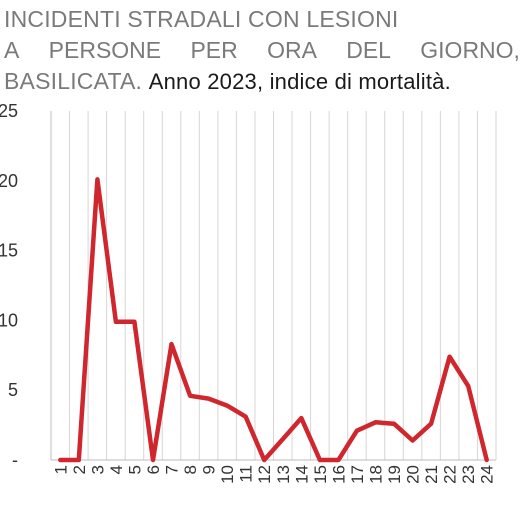 This screenshot has height=517, width=524. What do you see at coordinates (487, 474) in the screenshot?
I see `x-tick-label: 24` at bounding box center [487, 474].